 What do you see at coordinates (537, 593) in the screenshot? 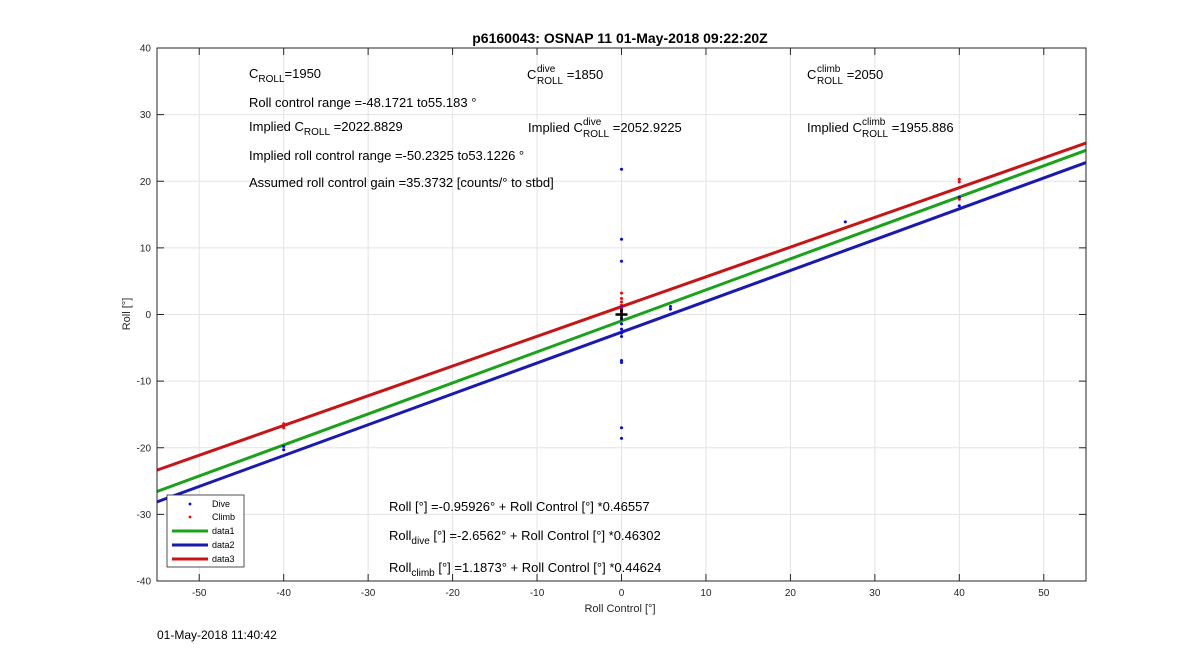
I see `x-tick-label: -10` at bounding box center [537, 593].